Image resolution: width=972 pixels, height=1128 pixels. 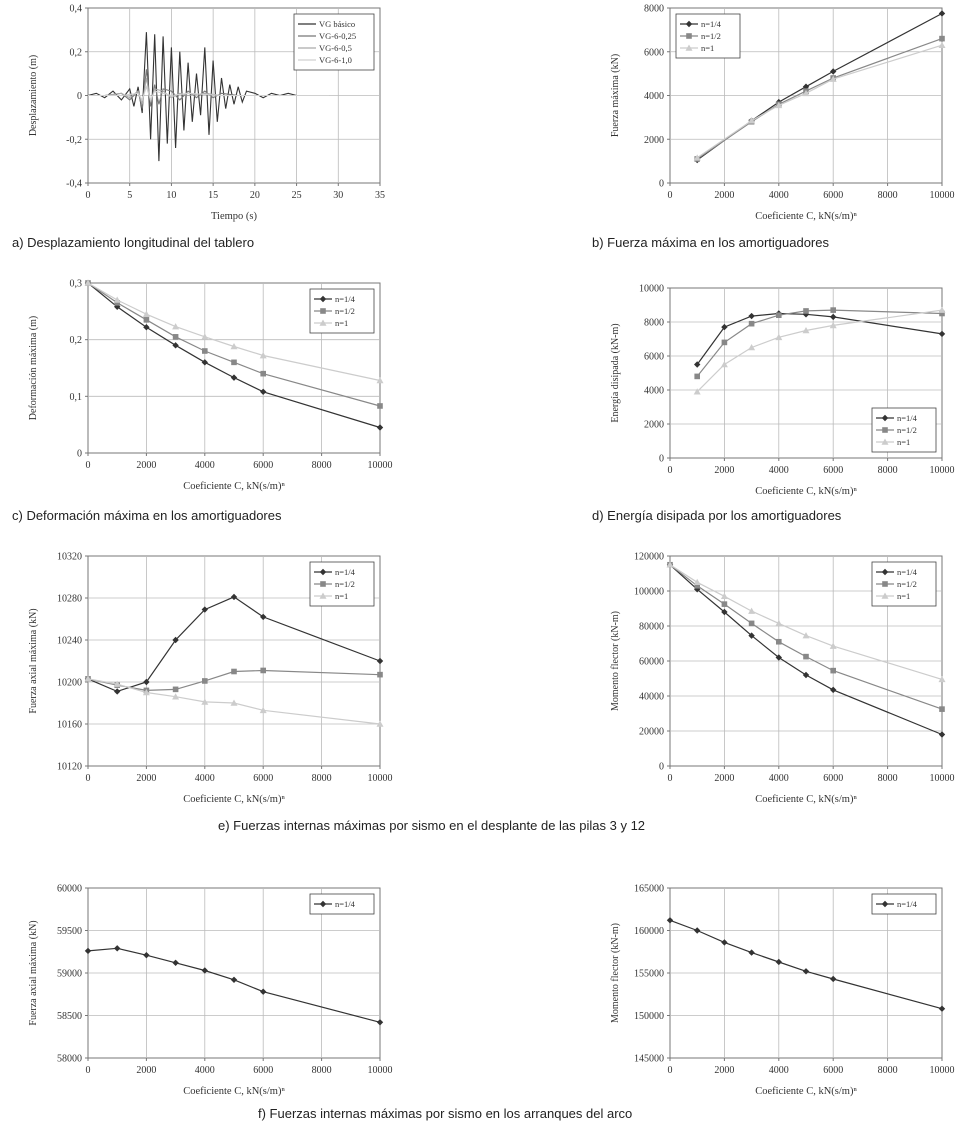 What do you see at coordinates (69, 974) in the screenshot?
I see `y-tick-label: 59000` at bounding box center [69, 974].